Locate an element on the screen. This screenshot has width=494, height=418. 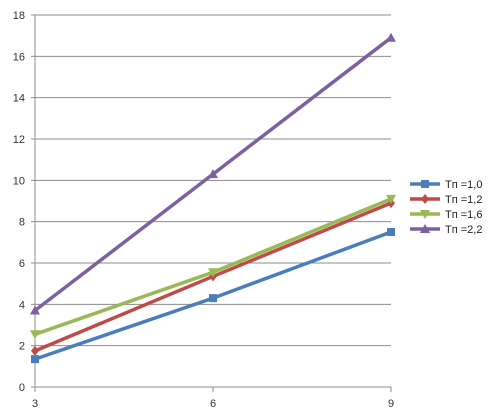
legend-label: Tп =1,2 is located at coordinates (463, 200).